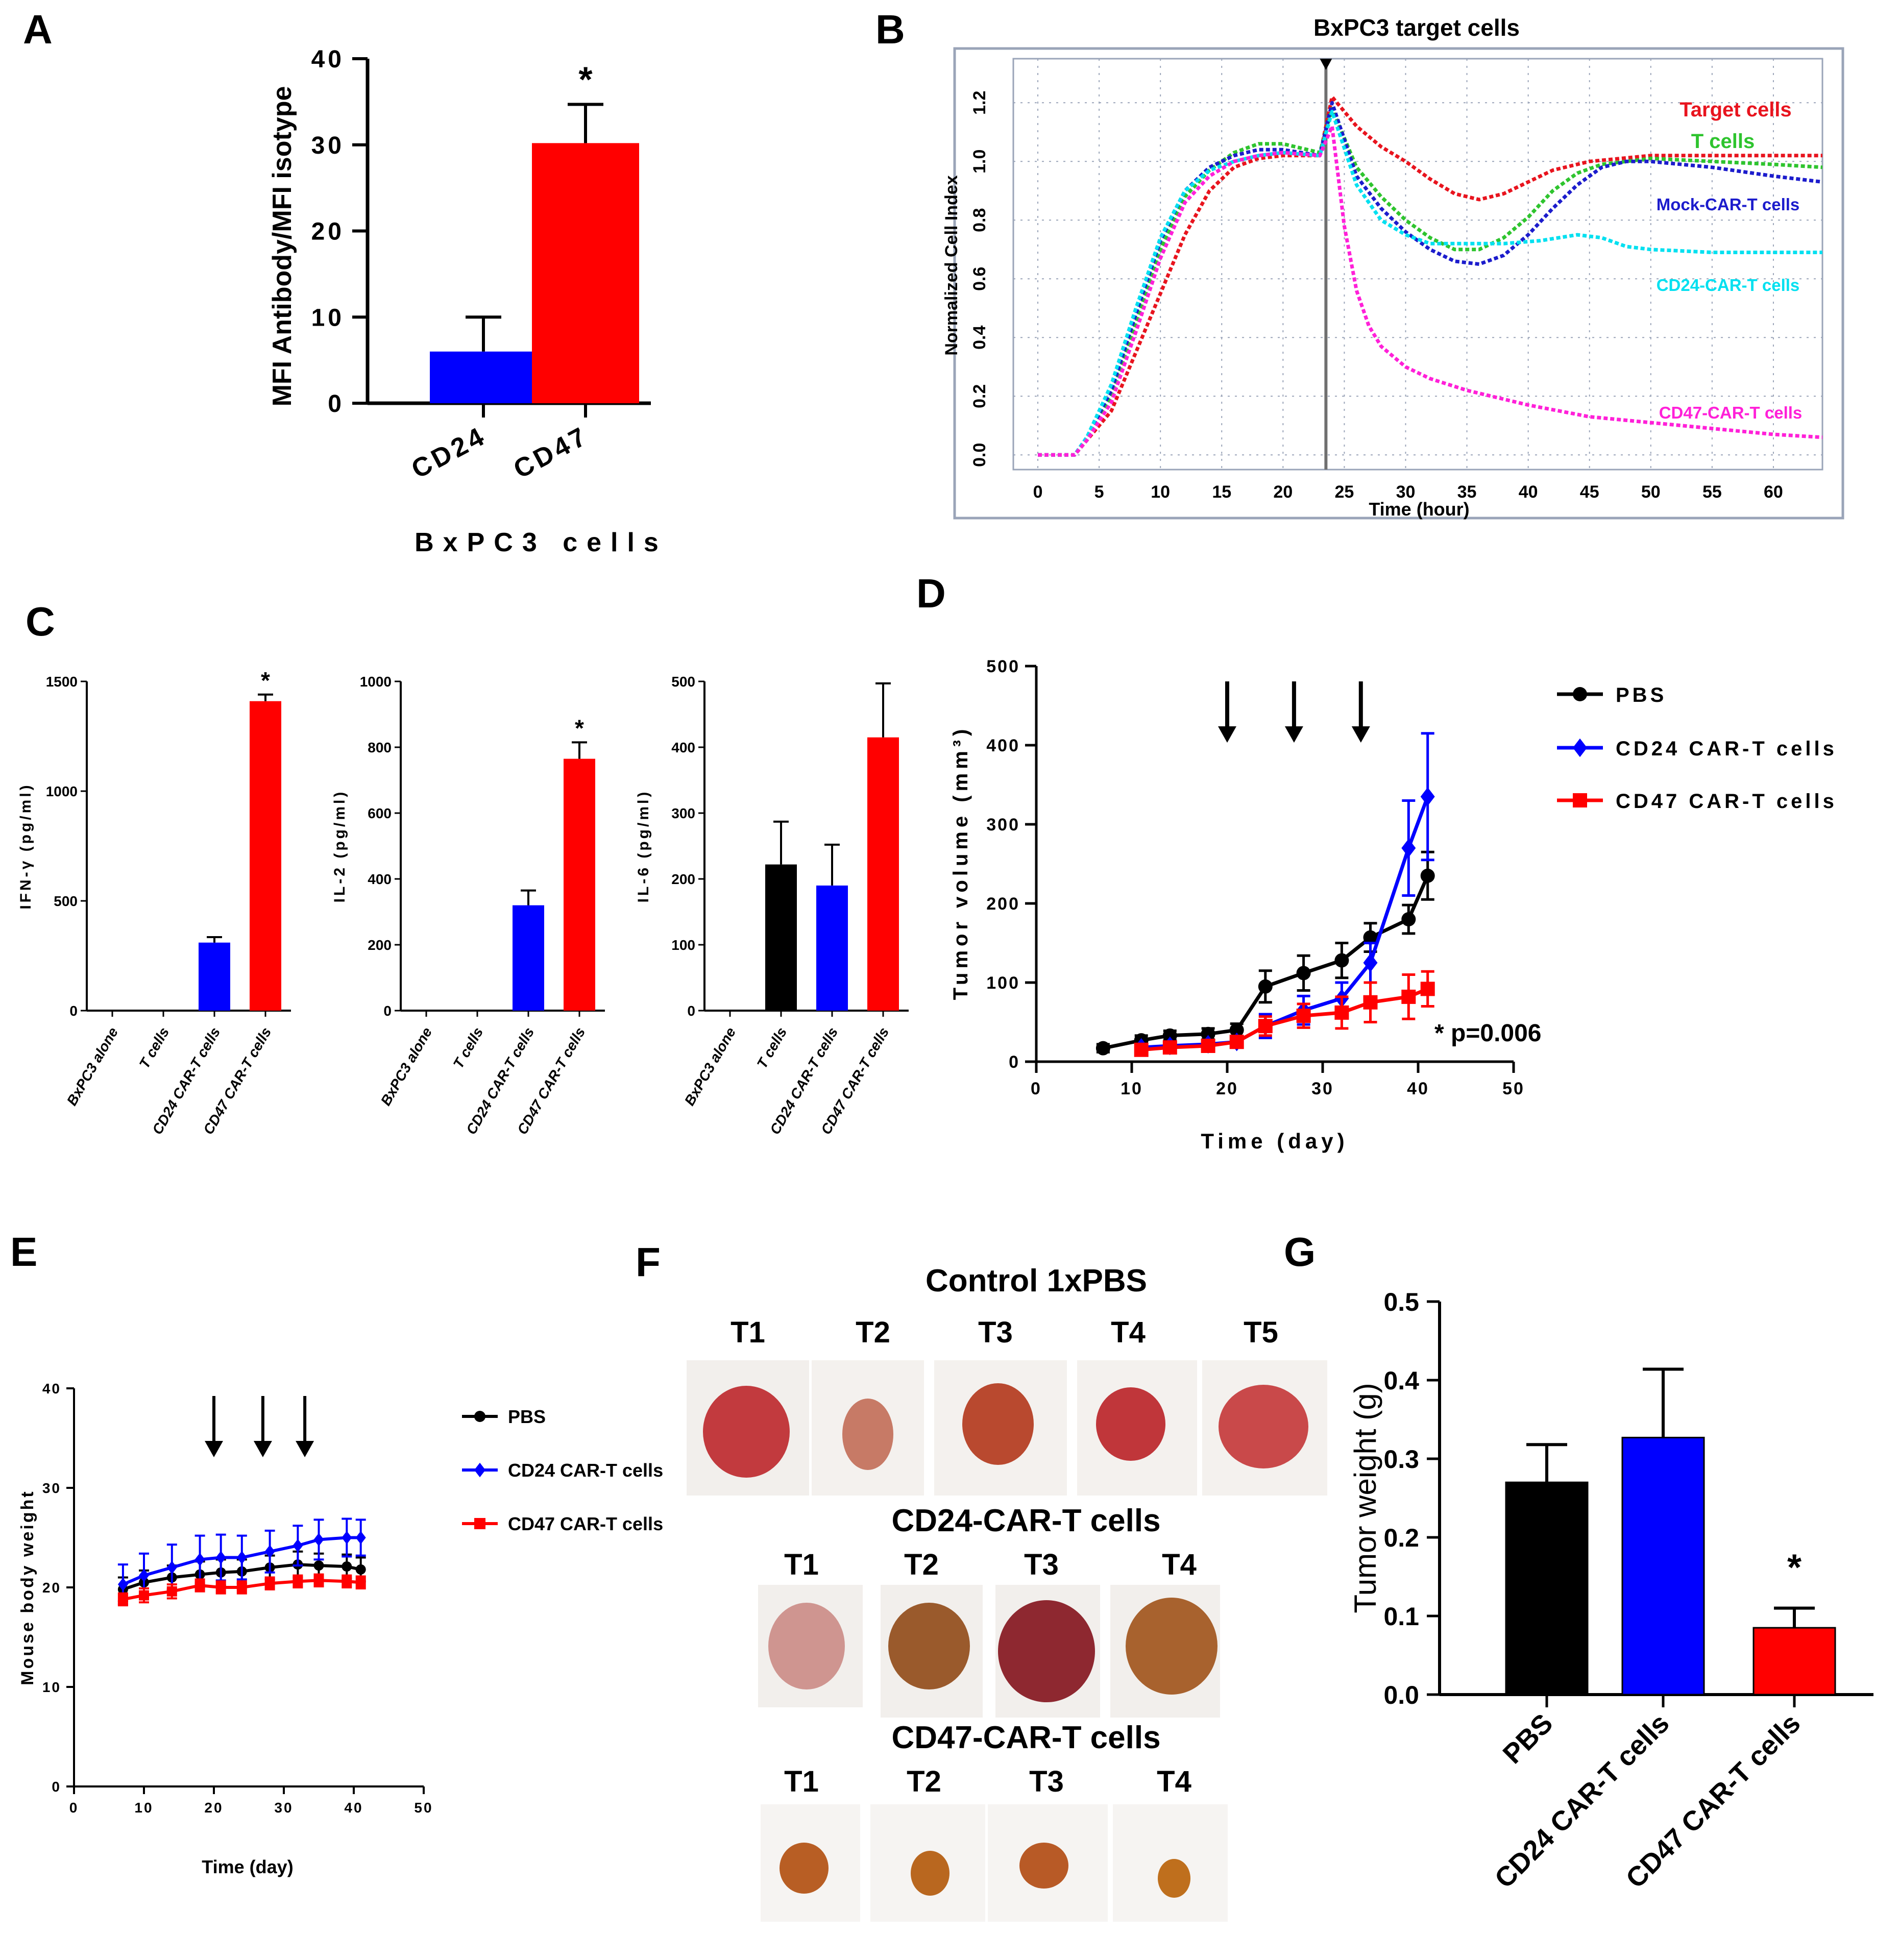  I want to click on x-axis-label: BxPC3 cells, so click(541, 542).